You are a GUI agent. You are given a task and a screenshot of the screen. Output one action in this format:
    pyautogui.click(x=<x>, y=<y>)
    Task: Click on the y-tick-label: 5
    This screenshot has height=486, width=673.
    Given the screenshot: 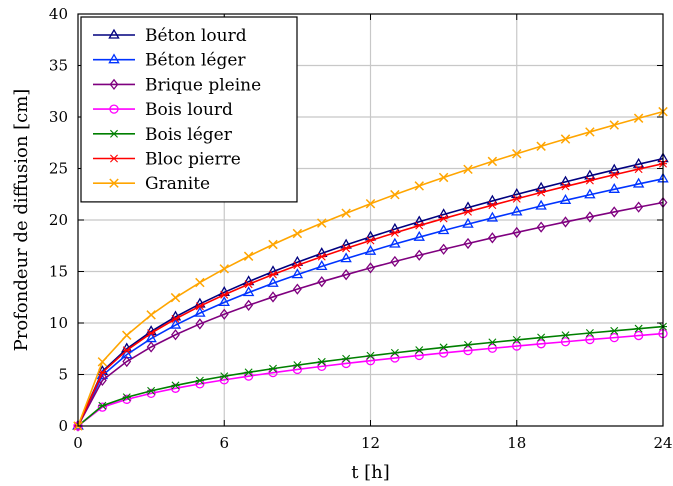 What is the action you would take?
    pyautogui.click(x=63, y=375)
    